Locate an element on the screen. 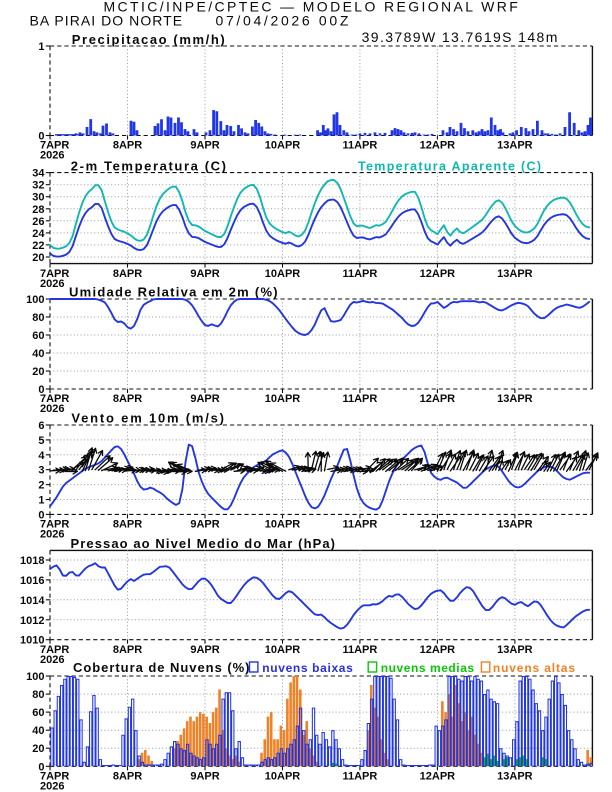 The width and height of the screenshot is (612, 792). svg-text: 22 is located at coordinates (38, 246).